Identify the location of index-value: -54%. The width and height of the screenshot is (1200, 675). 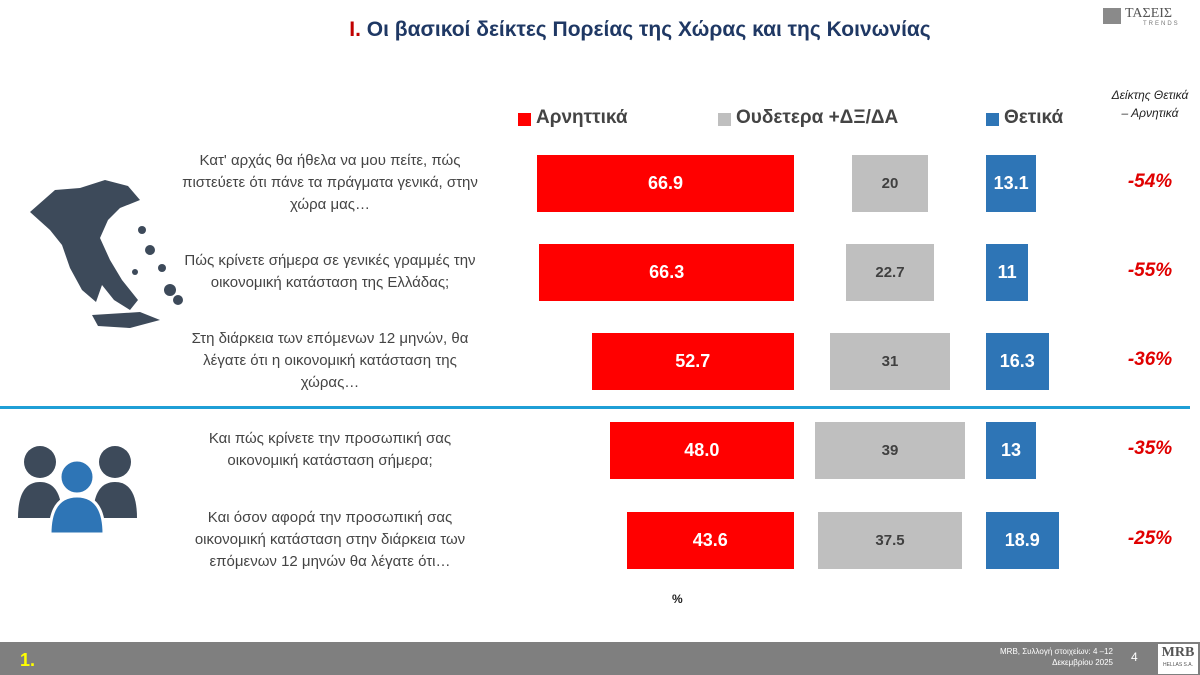
(1150, 181).